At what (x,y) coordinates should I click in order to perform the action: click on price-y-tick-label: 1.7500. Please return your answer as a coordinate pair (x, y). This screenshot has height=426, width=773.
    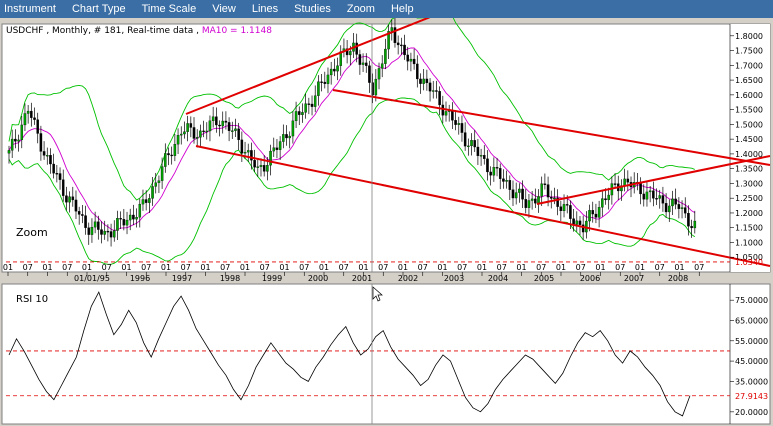
    Looking at the image, I should click on (749, 51).